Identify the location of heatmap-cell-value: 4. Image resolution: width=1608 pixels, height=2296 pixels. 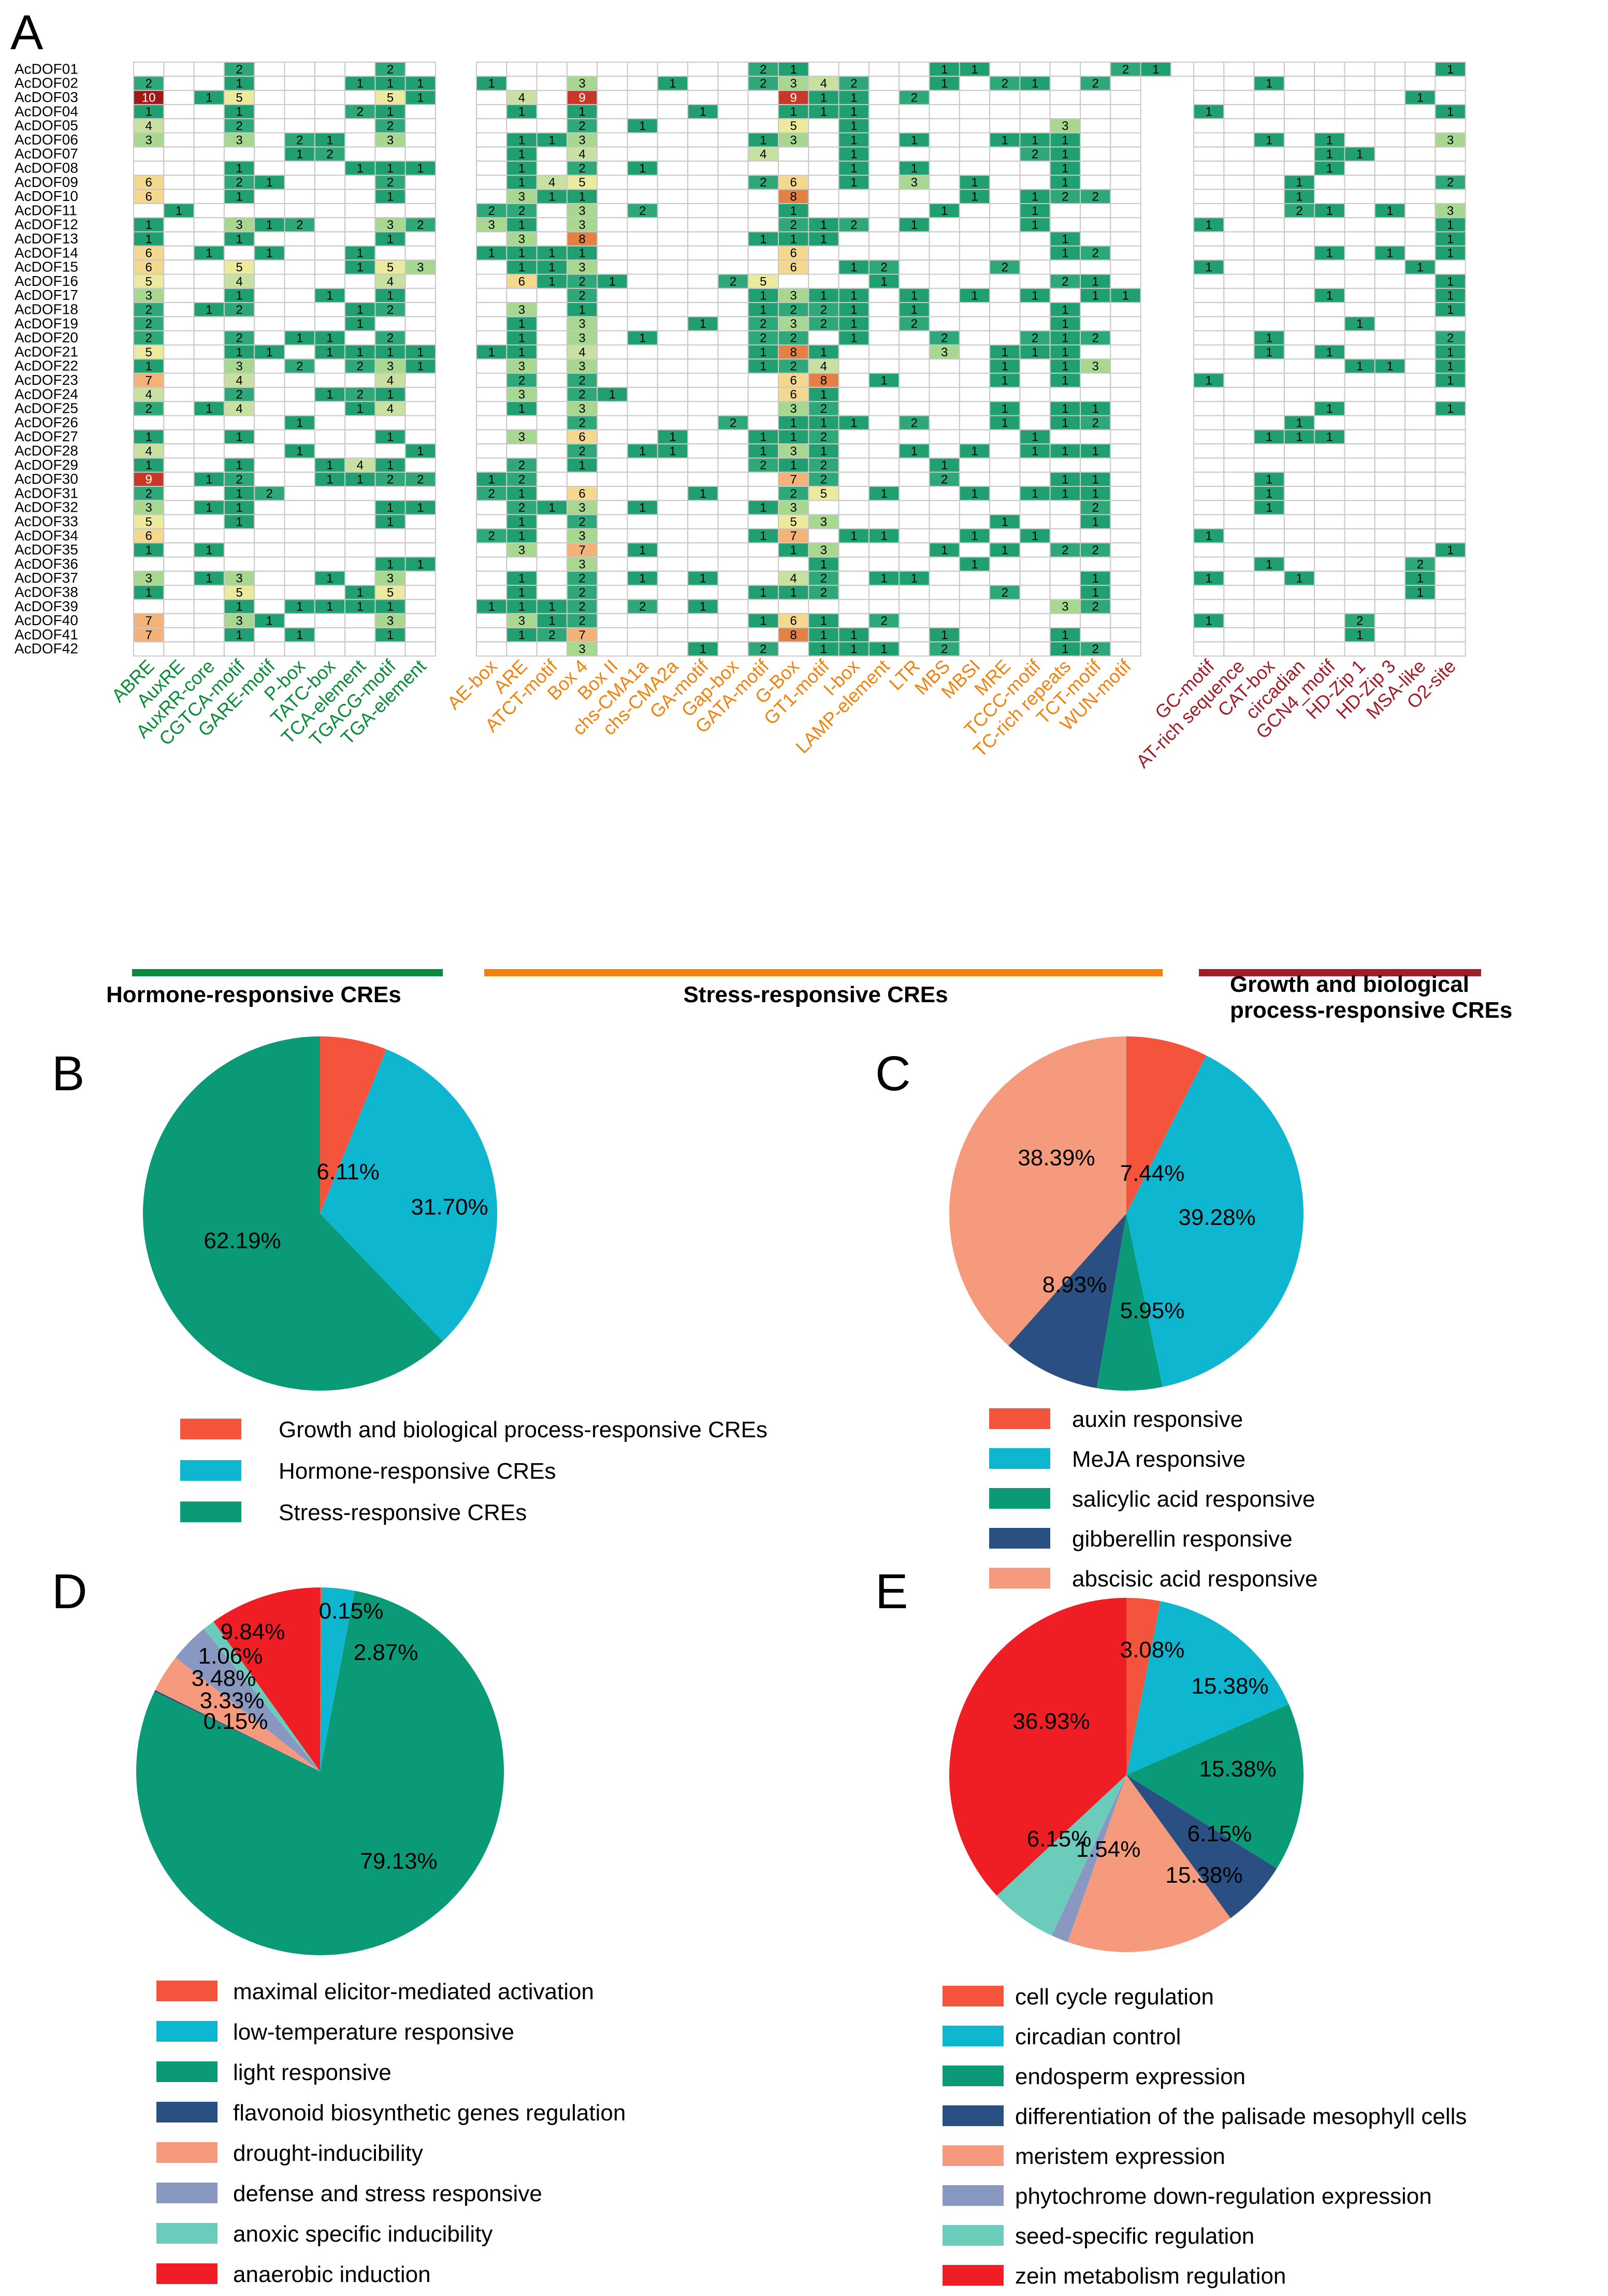
(148, 451).